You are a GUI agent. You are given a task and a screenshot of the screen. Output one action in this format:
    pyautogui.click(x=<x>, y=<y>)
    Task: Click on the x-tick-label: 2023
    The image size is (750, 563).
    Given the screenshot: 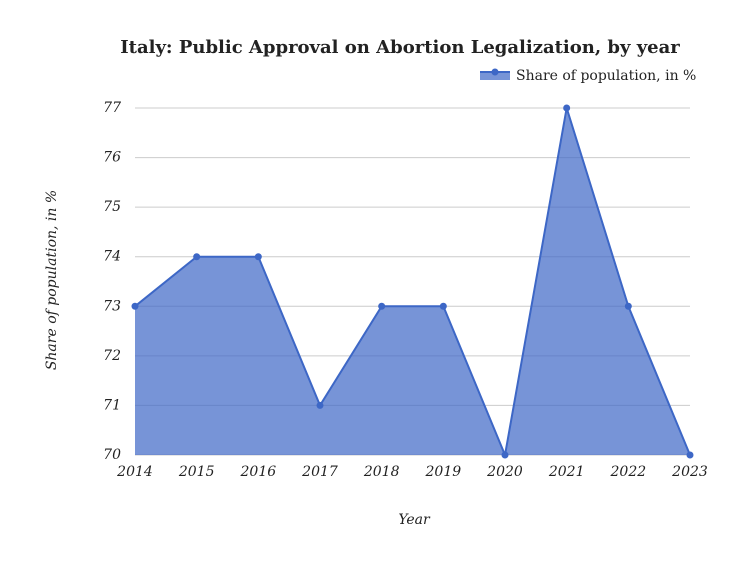 What is the action you would take?
    pyautogui.click(x=689, y=472)
    